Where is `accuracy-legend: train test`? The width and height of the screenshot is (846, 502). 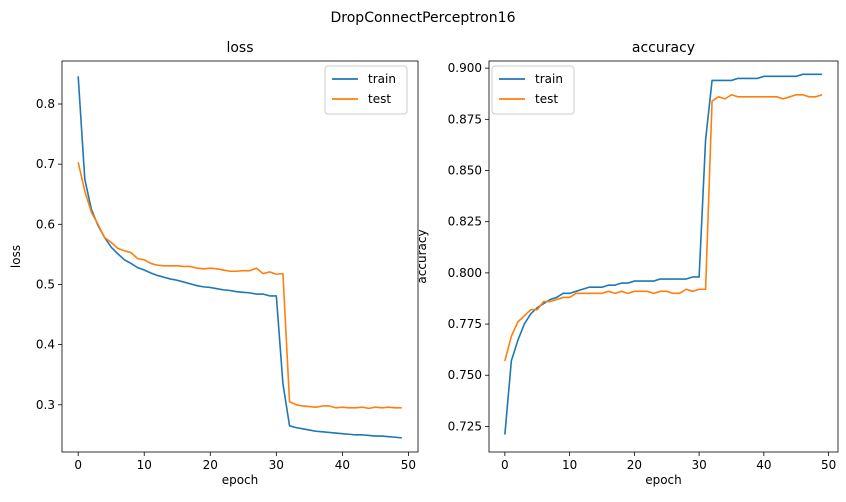
accuracy-legend: train test is located at coordinates (533, 90).